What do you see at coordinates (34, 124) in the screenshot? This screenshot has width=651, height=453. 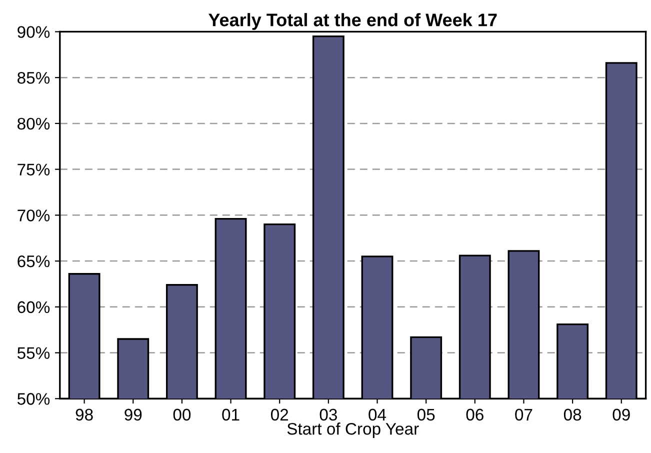 I see `y-tick-label: 80%` at bounding box center [34, 124].